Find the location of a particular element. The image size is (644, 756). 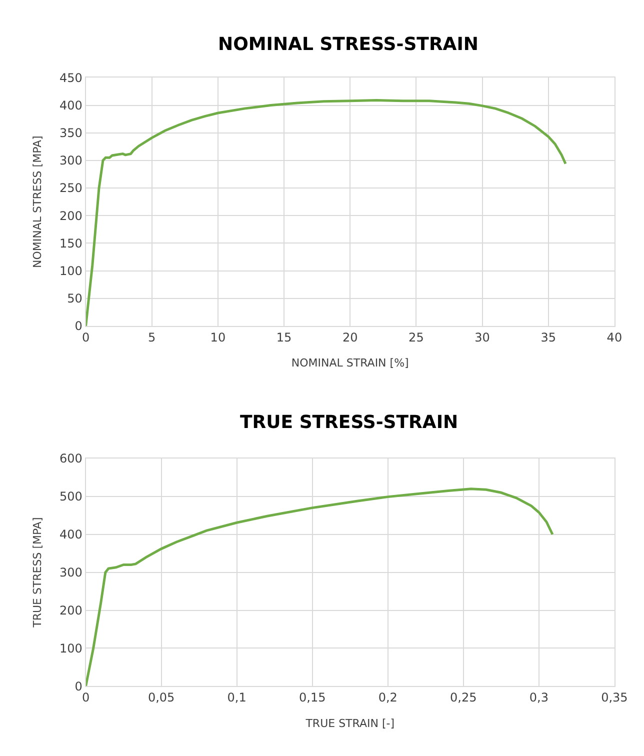

x-tick-label: 10 is located at coordinates (218, 337).